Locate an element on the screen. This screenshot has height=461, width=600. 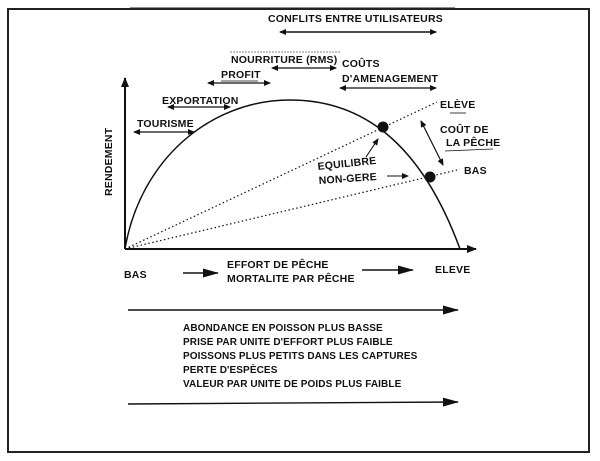
consequence-item: PRISE PAR UNITE D'EFFORT PLUS FAIBLE is located at coordinates (288, 342).